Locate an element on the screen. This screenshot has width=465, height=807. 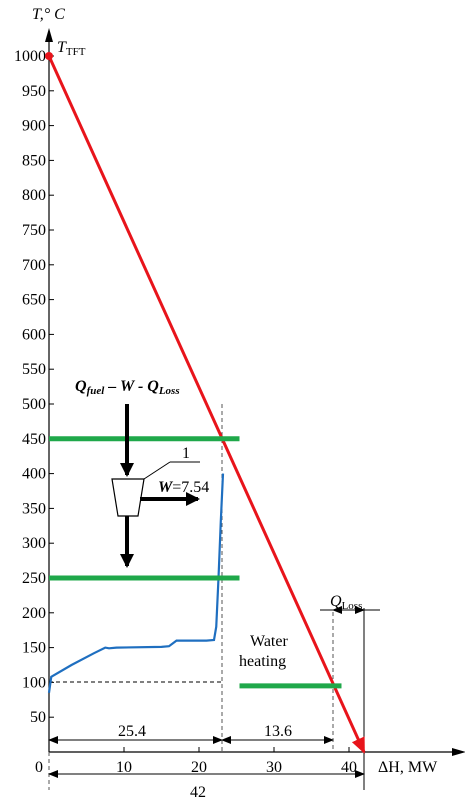
x-tick-label-1: 10 is located at coordinates (124, 767).